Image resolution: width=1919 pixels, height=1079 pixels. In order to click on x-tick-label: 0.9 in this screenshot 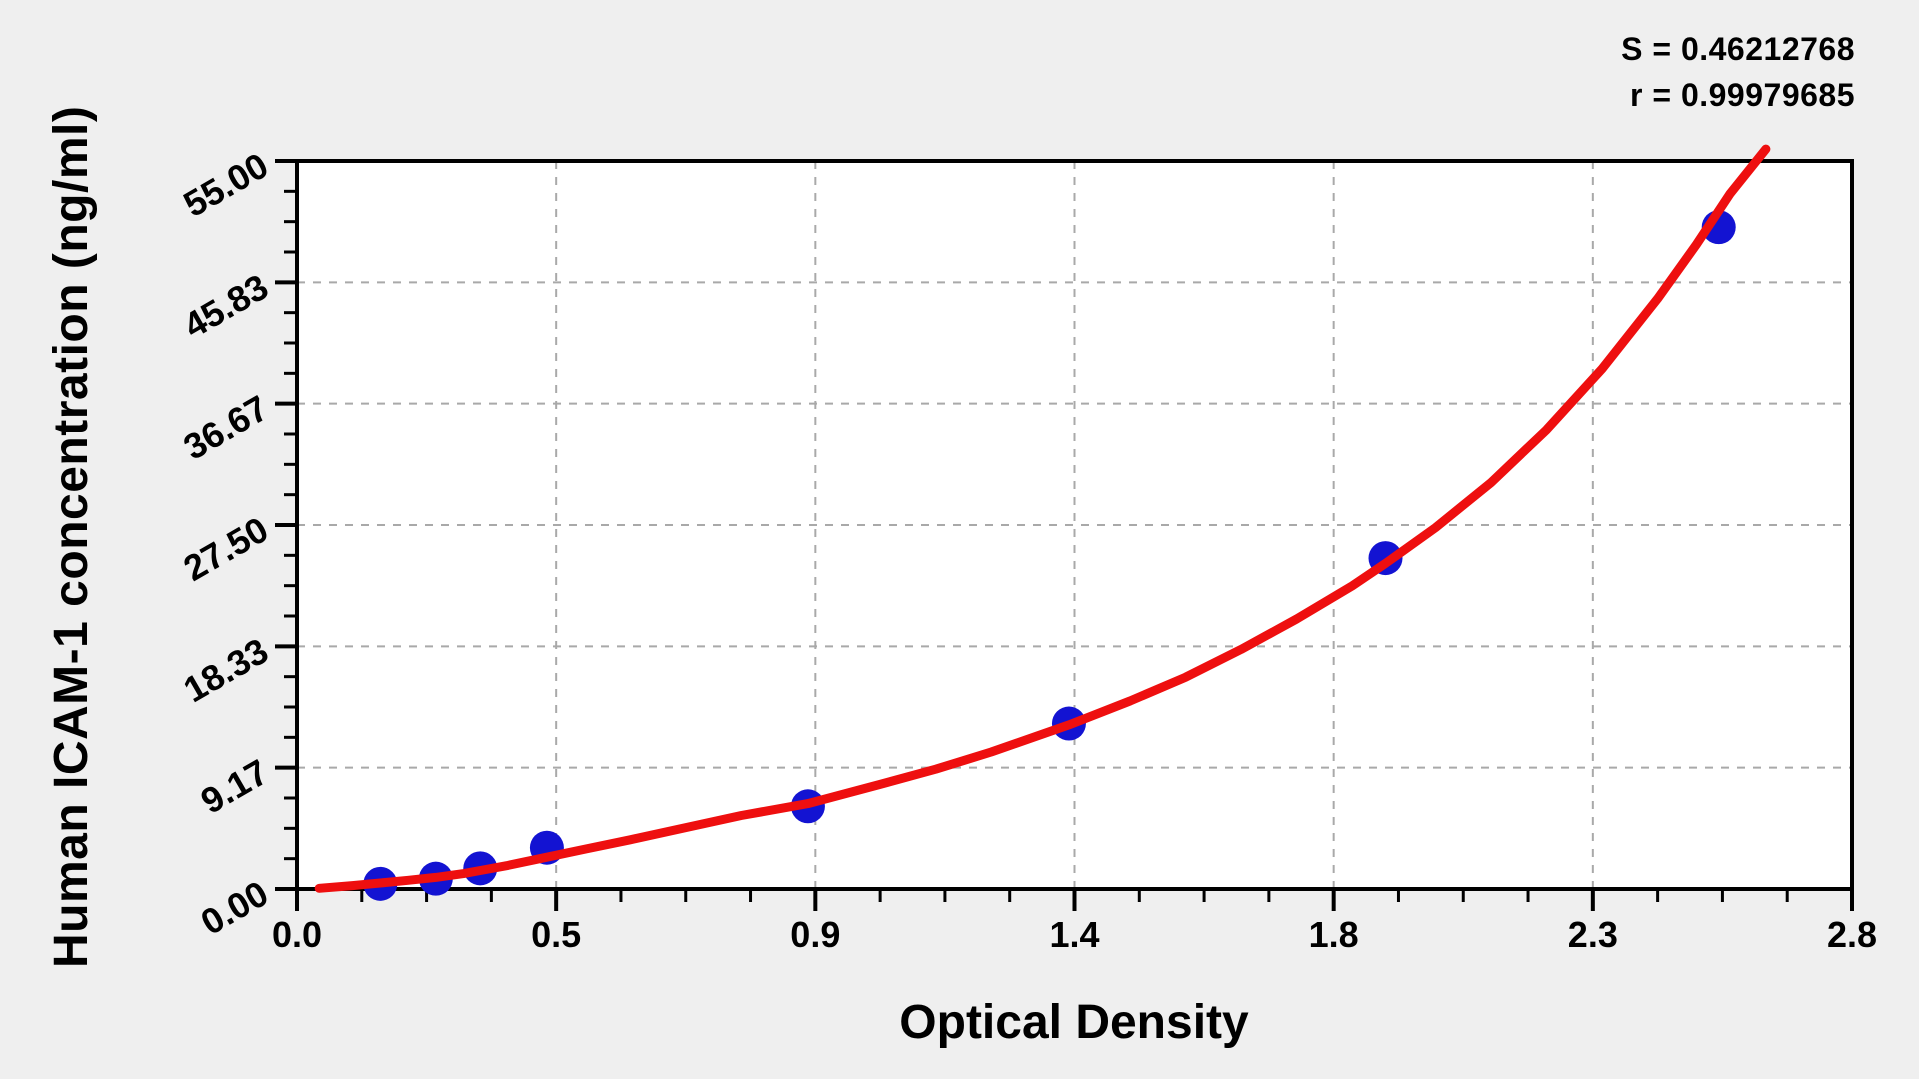, I will do `click(815, 934)`.